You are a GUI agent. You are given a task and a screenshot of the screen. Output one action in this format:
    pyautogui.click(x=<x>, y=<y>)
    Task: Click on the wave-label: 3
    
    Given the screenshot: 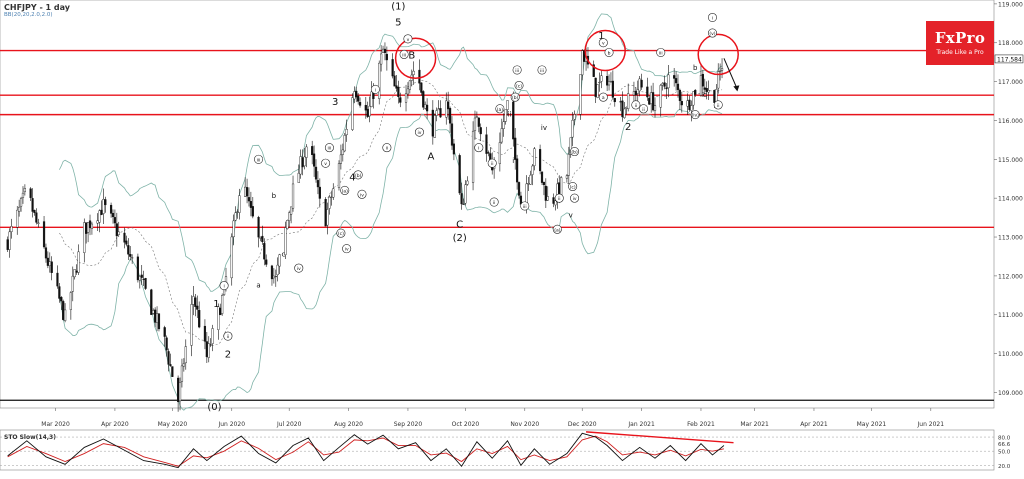 What is the action you would take?
    pyautogui.click(x=335, y=102)
    